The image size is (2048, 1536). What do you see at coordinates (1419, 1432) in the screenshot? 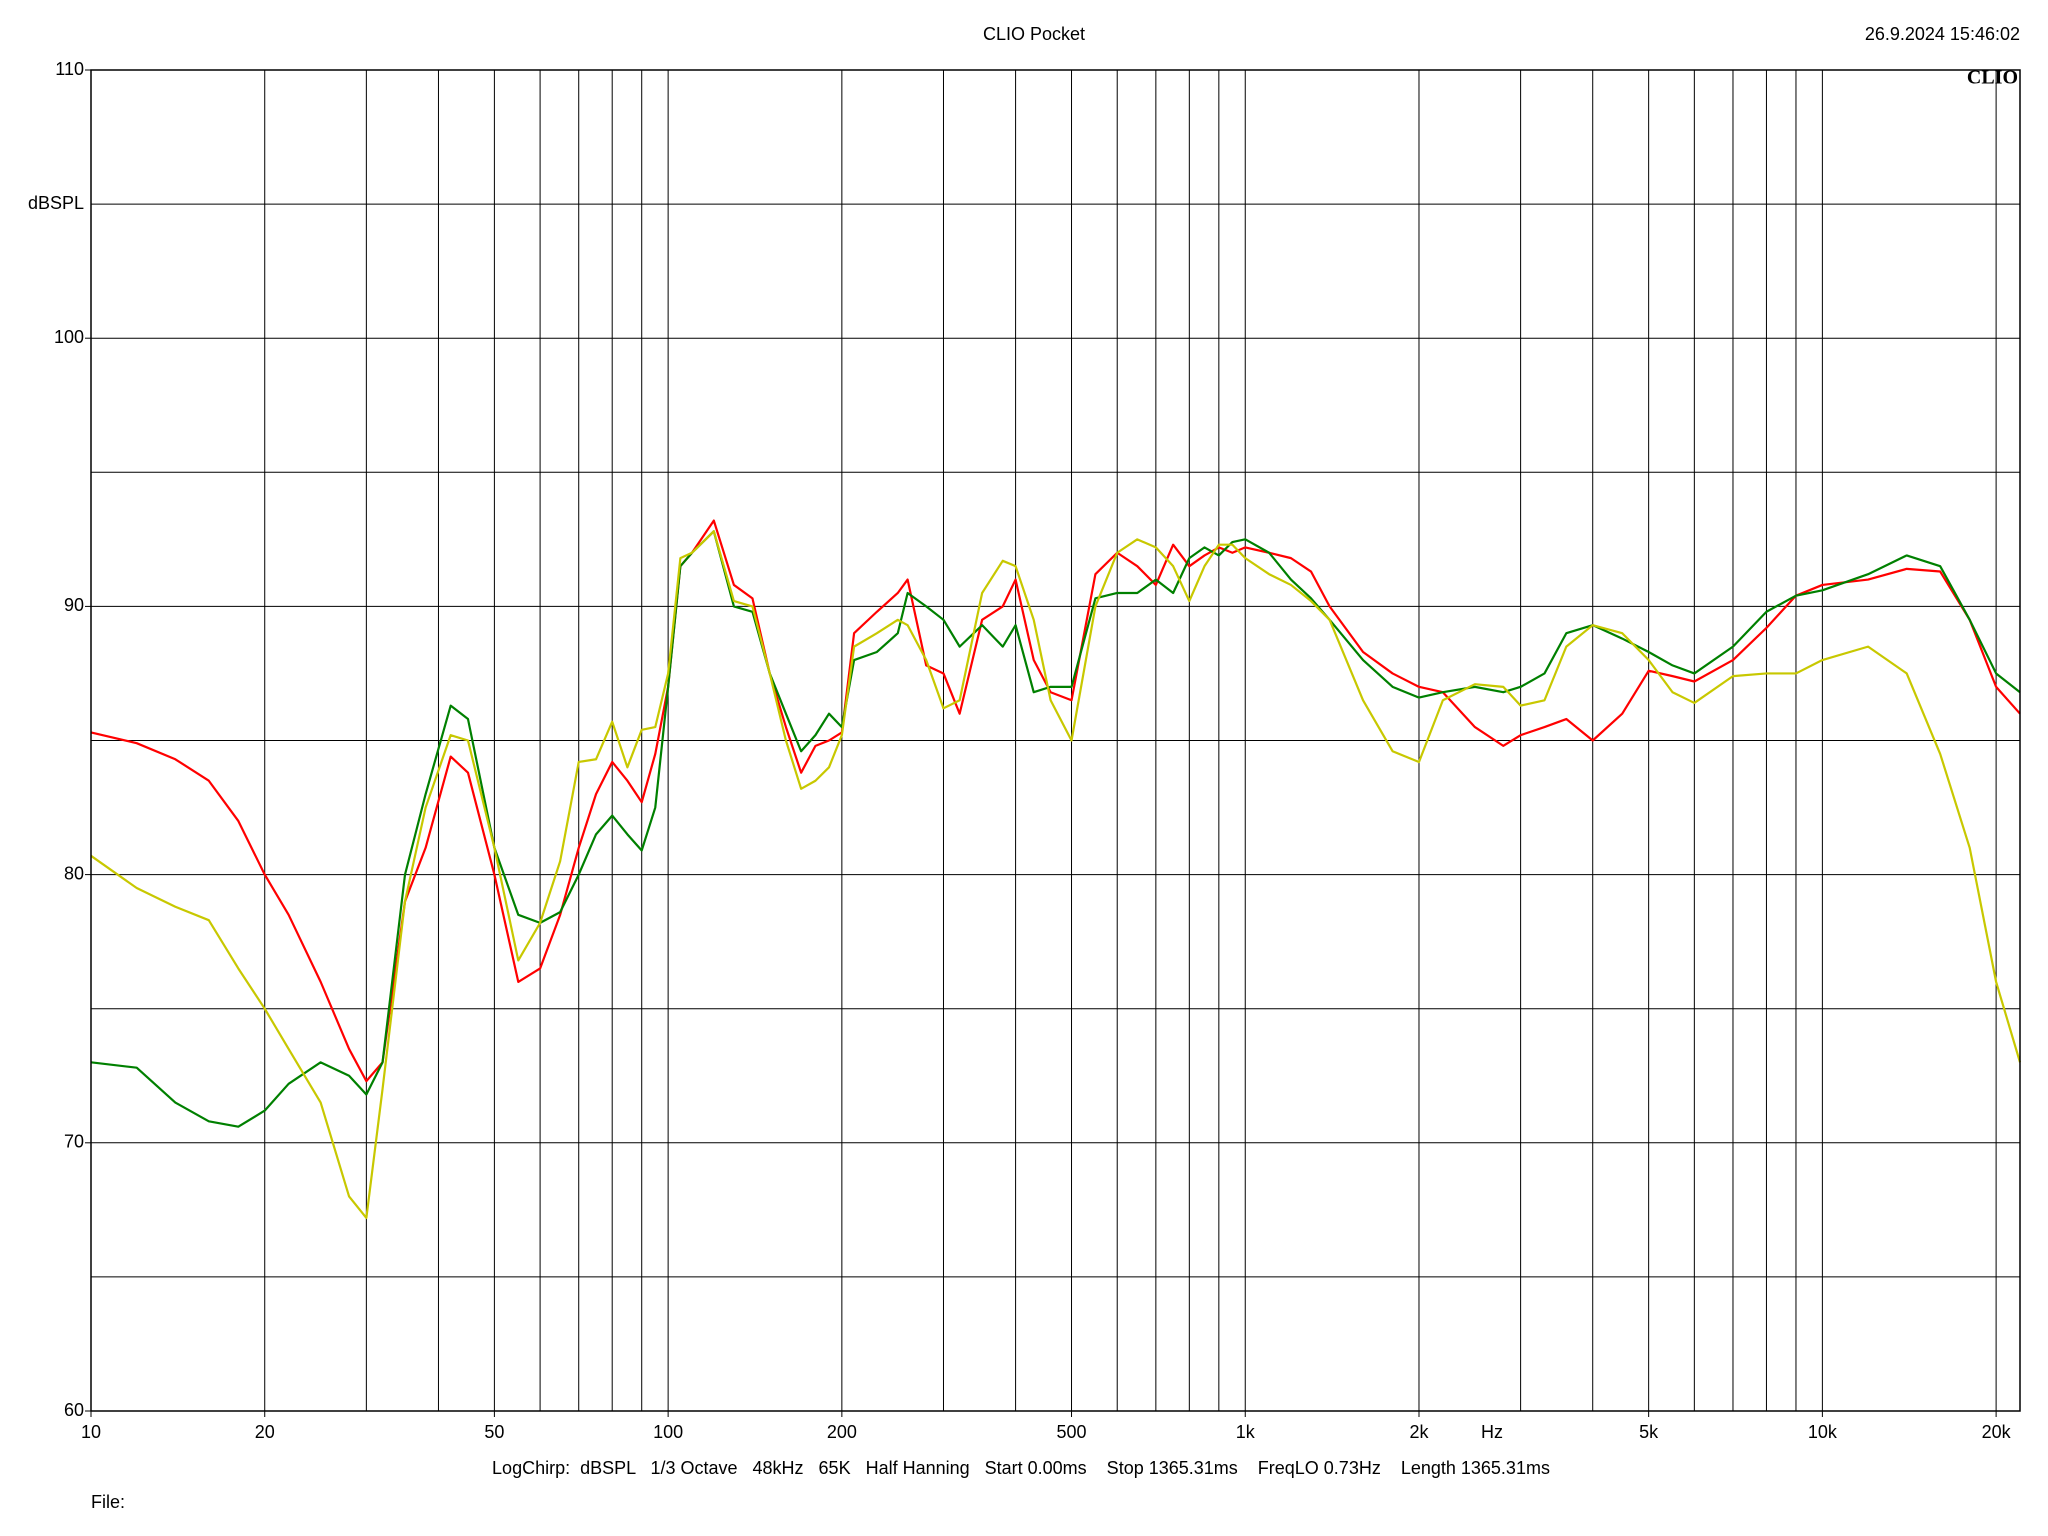
I see `x-tick-label: 2k` at bounding box center [1419, 1432].